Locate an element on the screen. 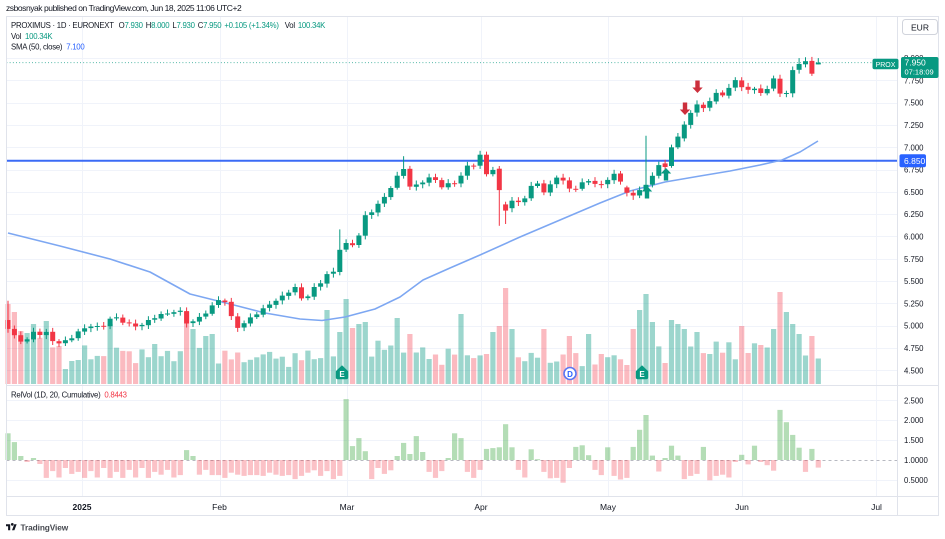  svg-text: 0.5000 is located at coordinates (916, 480).